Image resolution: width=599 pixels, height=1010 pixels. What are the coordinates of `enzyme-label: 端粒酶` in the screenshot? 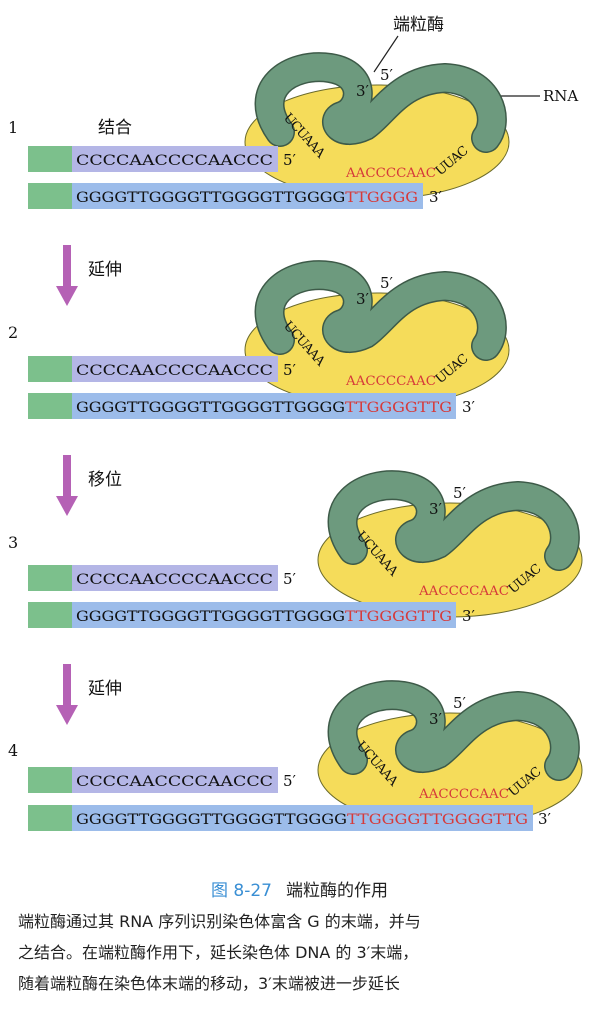 It's located at (418, 25).